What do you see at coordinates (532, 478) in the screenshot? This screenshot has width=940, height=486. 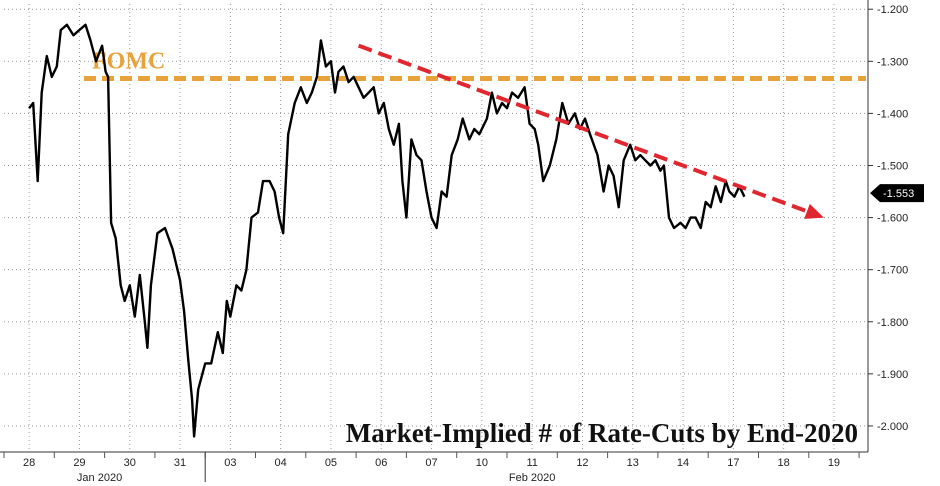 I see `month-label-feb: Feb 2020` at bounding box center [532, 478].